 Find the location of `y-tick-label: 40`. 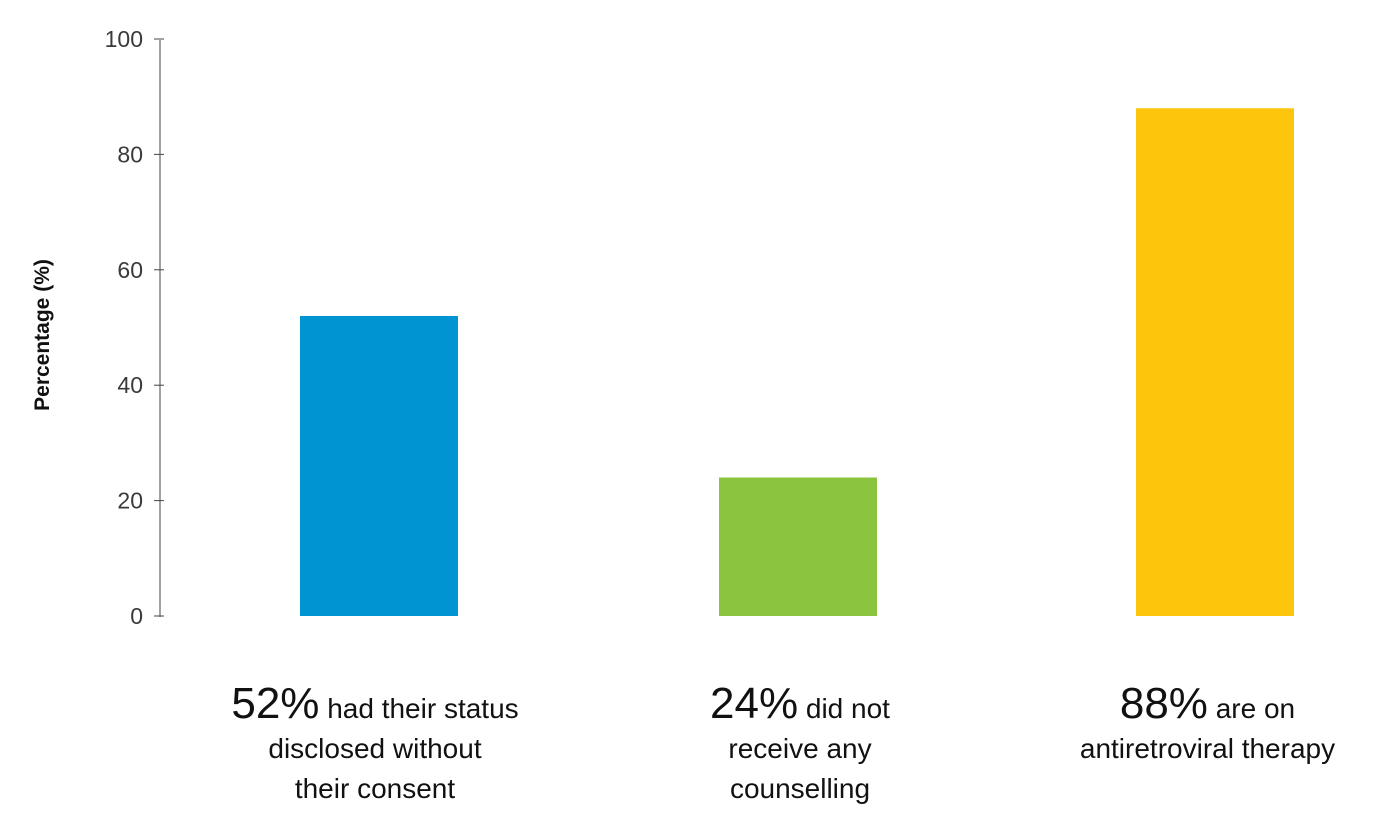

y-tick-label: 40 is located at coordinates (130, 385).